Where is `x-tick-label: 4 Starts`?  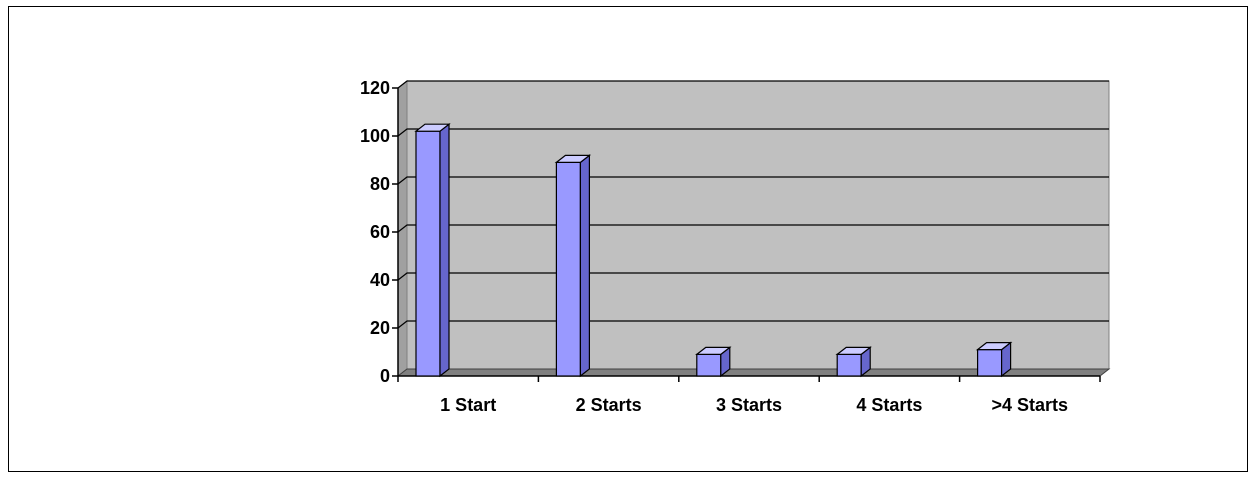
x-tick-label: 4 Starts is located at coordinates (889, 405).